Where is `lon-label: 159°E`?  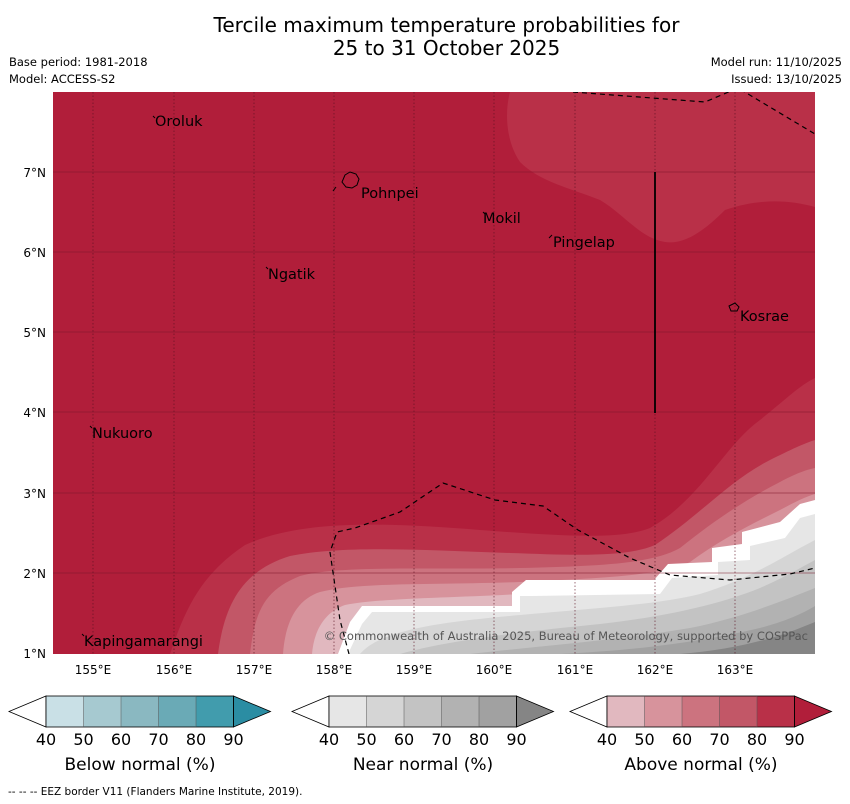
lon-label: 159°E is located at coordinates (414, 670).